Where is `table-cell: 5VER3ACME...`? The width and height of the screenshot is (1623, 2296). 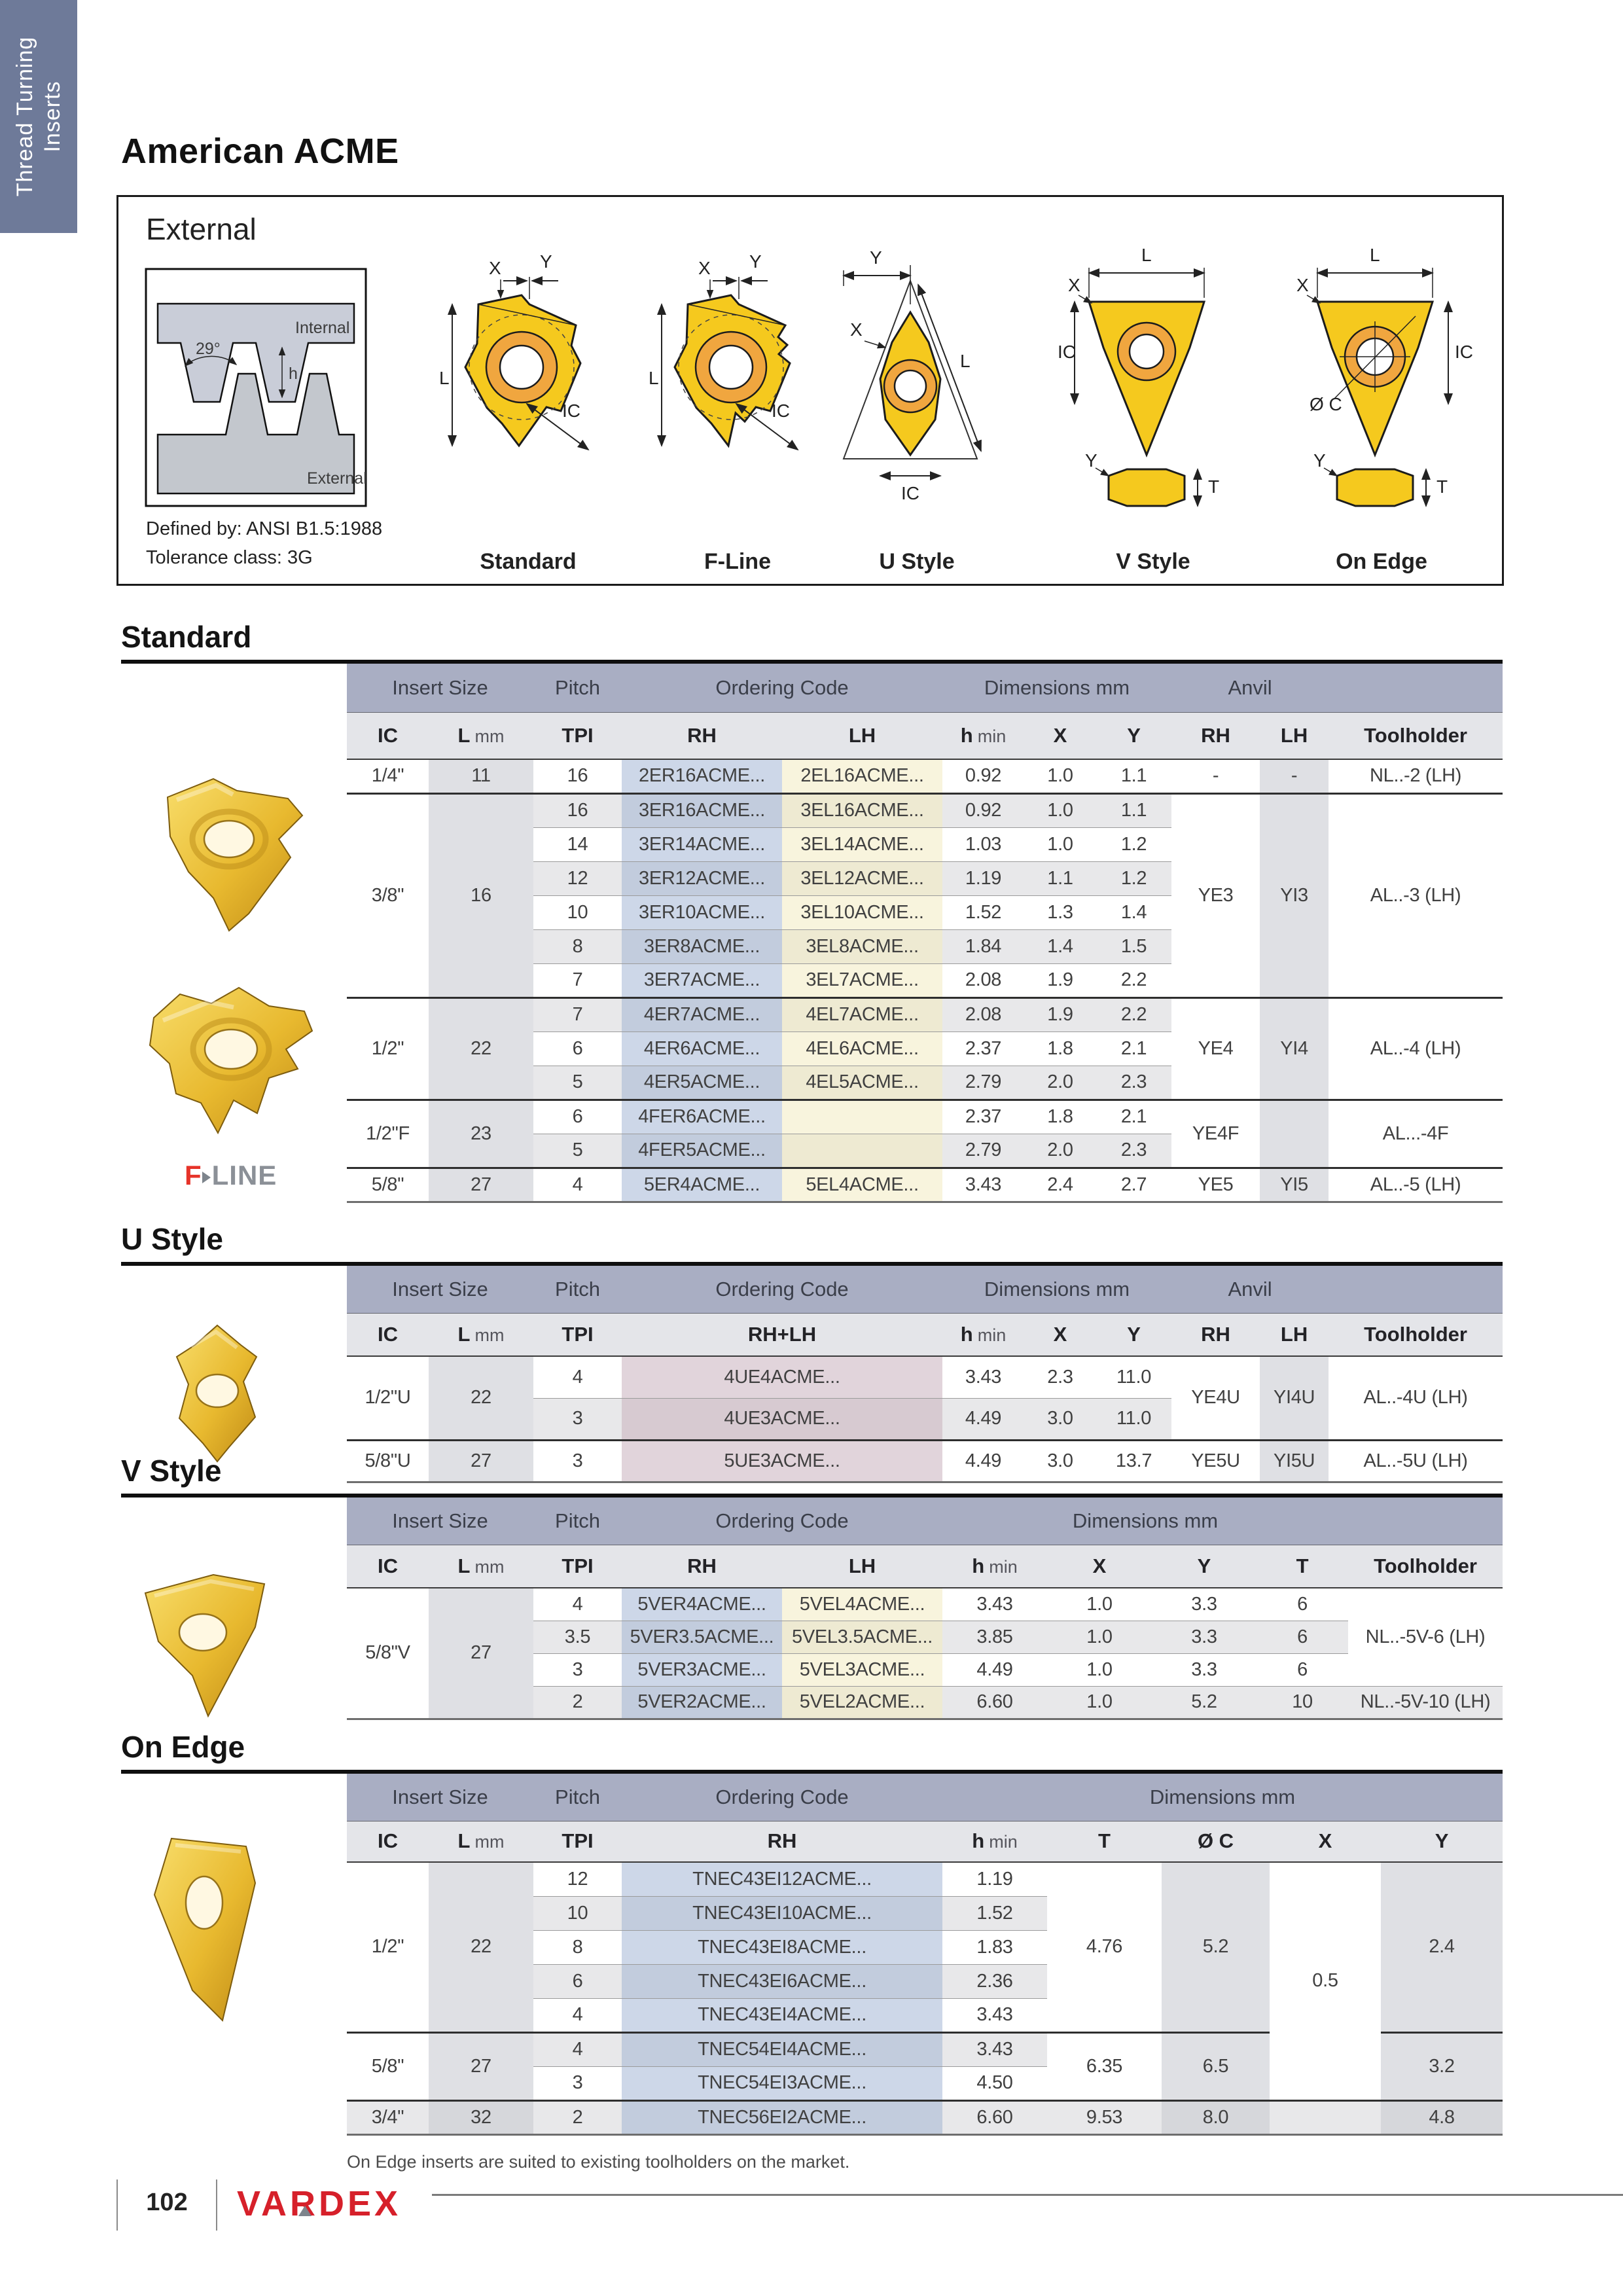 table-cell: 5VER3ACME... is located at coordinates (703, 1670).